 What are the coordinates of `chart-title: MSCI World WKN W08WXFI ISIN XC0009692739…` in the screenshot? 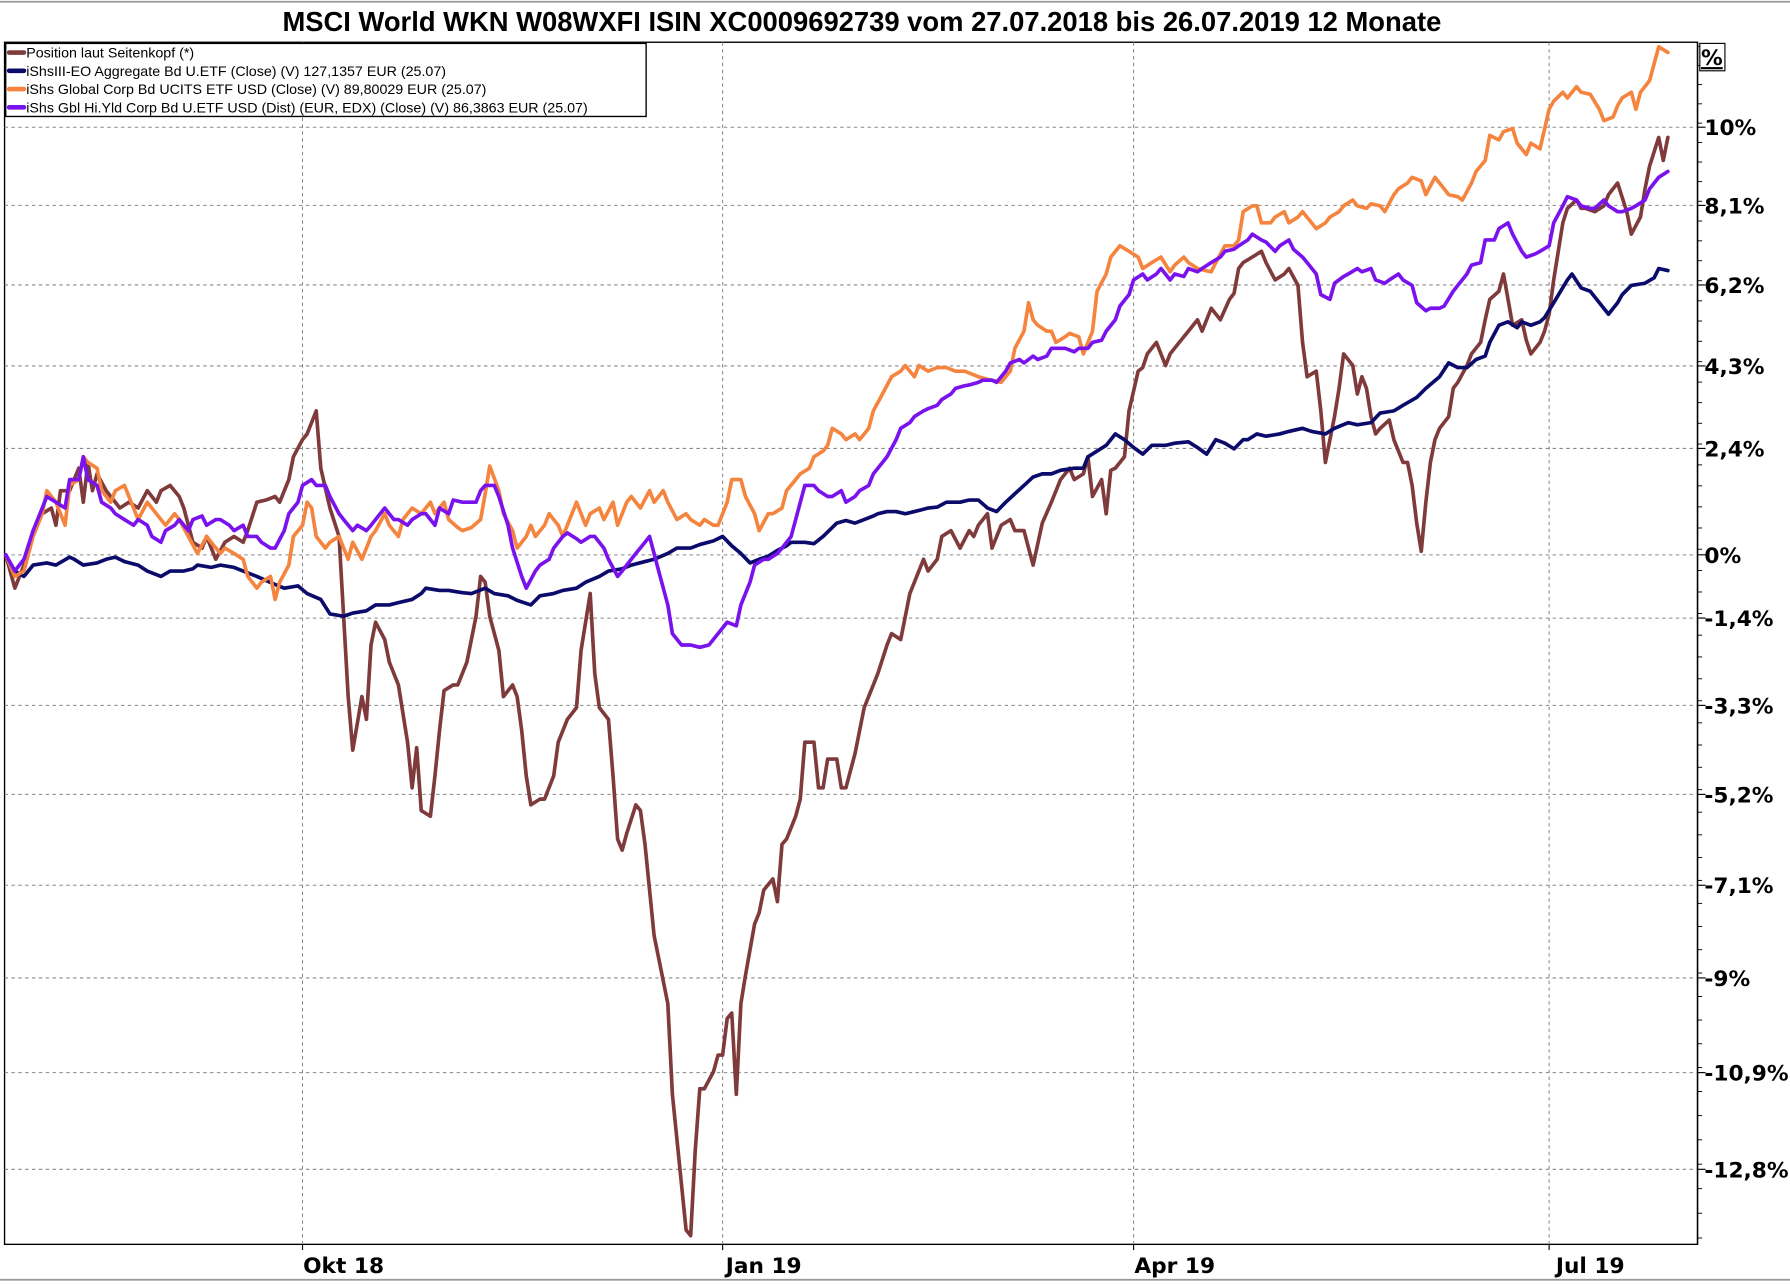 It's located at (861, 21).